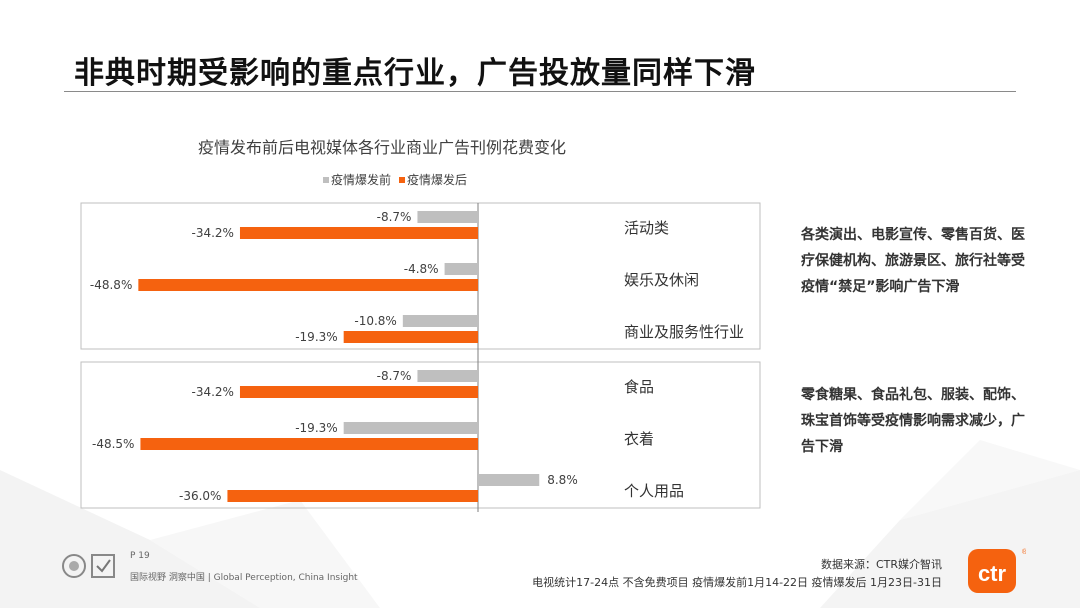  What do you see at coordinates (661, 280) in the screenshot?
I see `category-label: 娱乐及休闲` at bounding box center [661, 280].